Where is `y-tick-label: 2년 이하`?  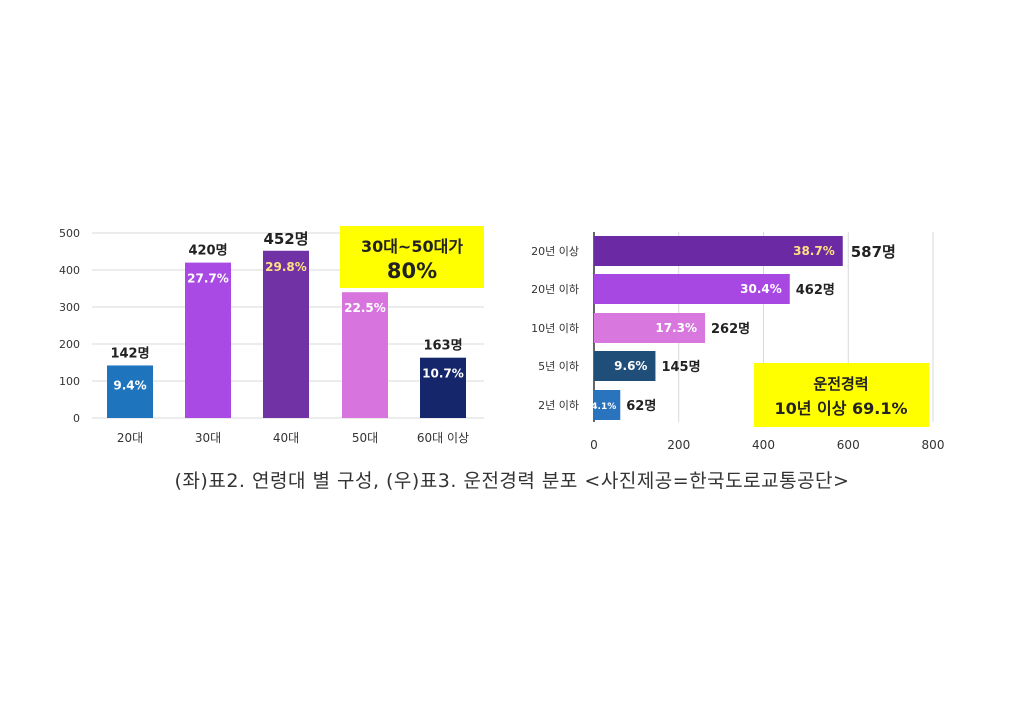 y-tick-label: 2년 이하 is located at coordinates (558, 405).